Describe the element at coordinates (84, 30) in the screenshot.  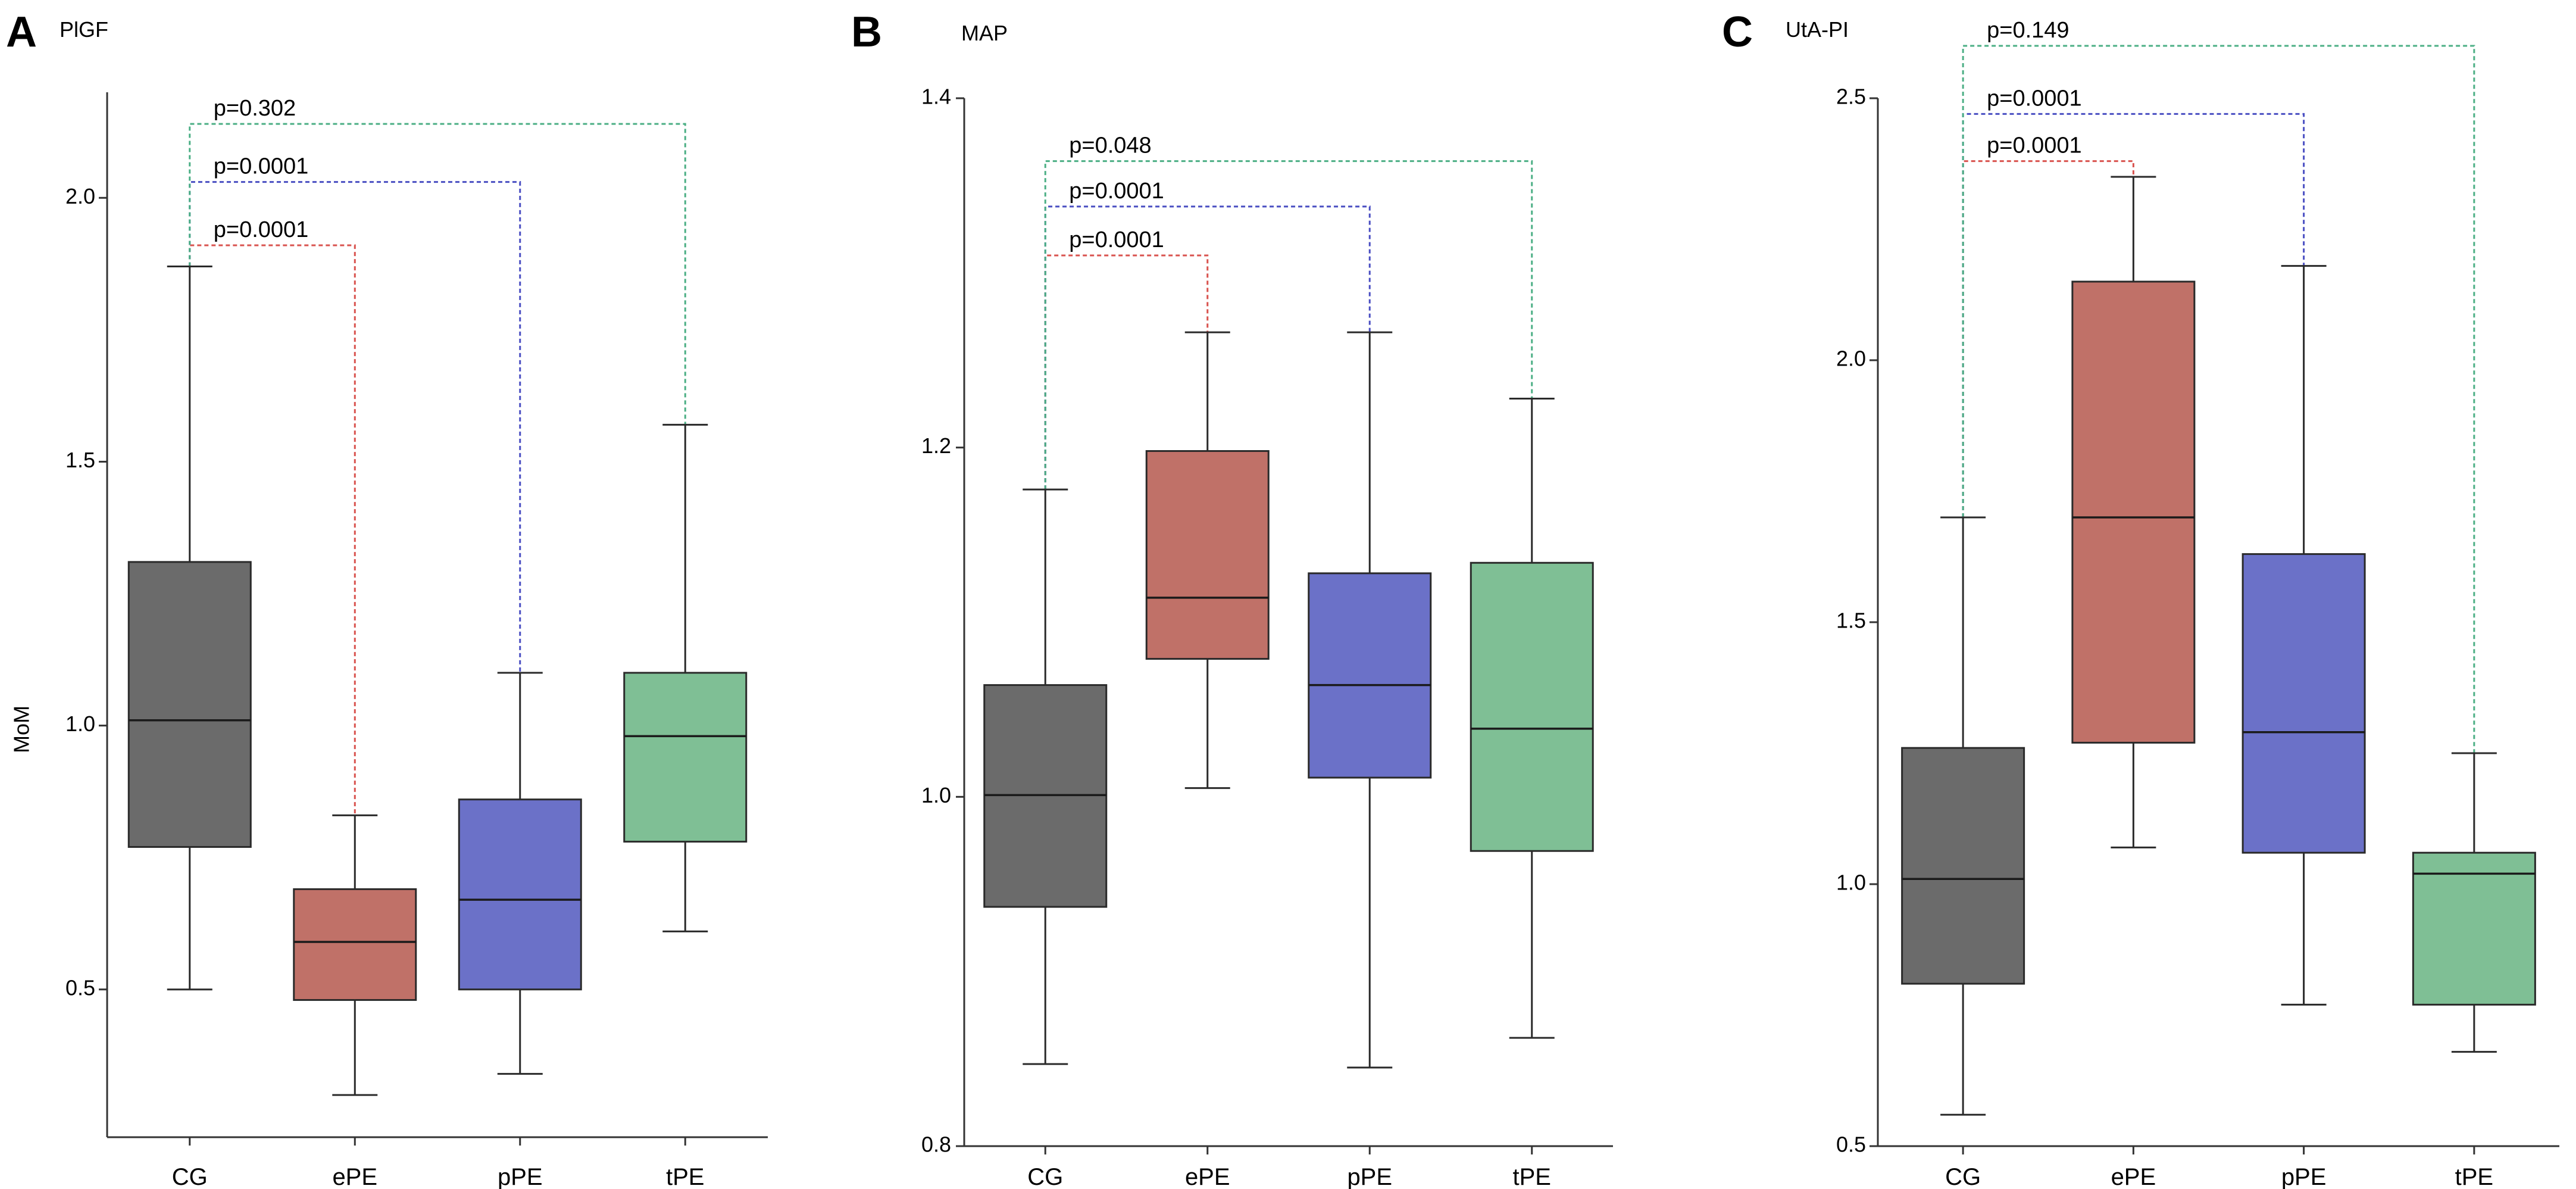
I see `chart-title: PlGF` at that location.